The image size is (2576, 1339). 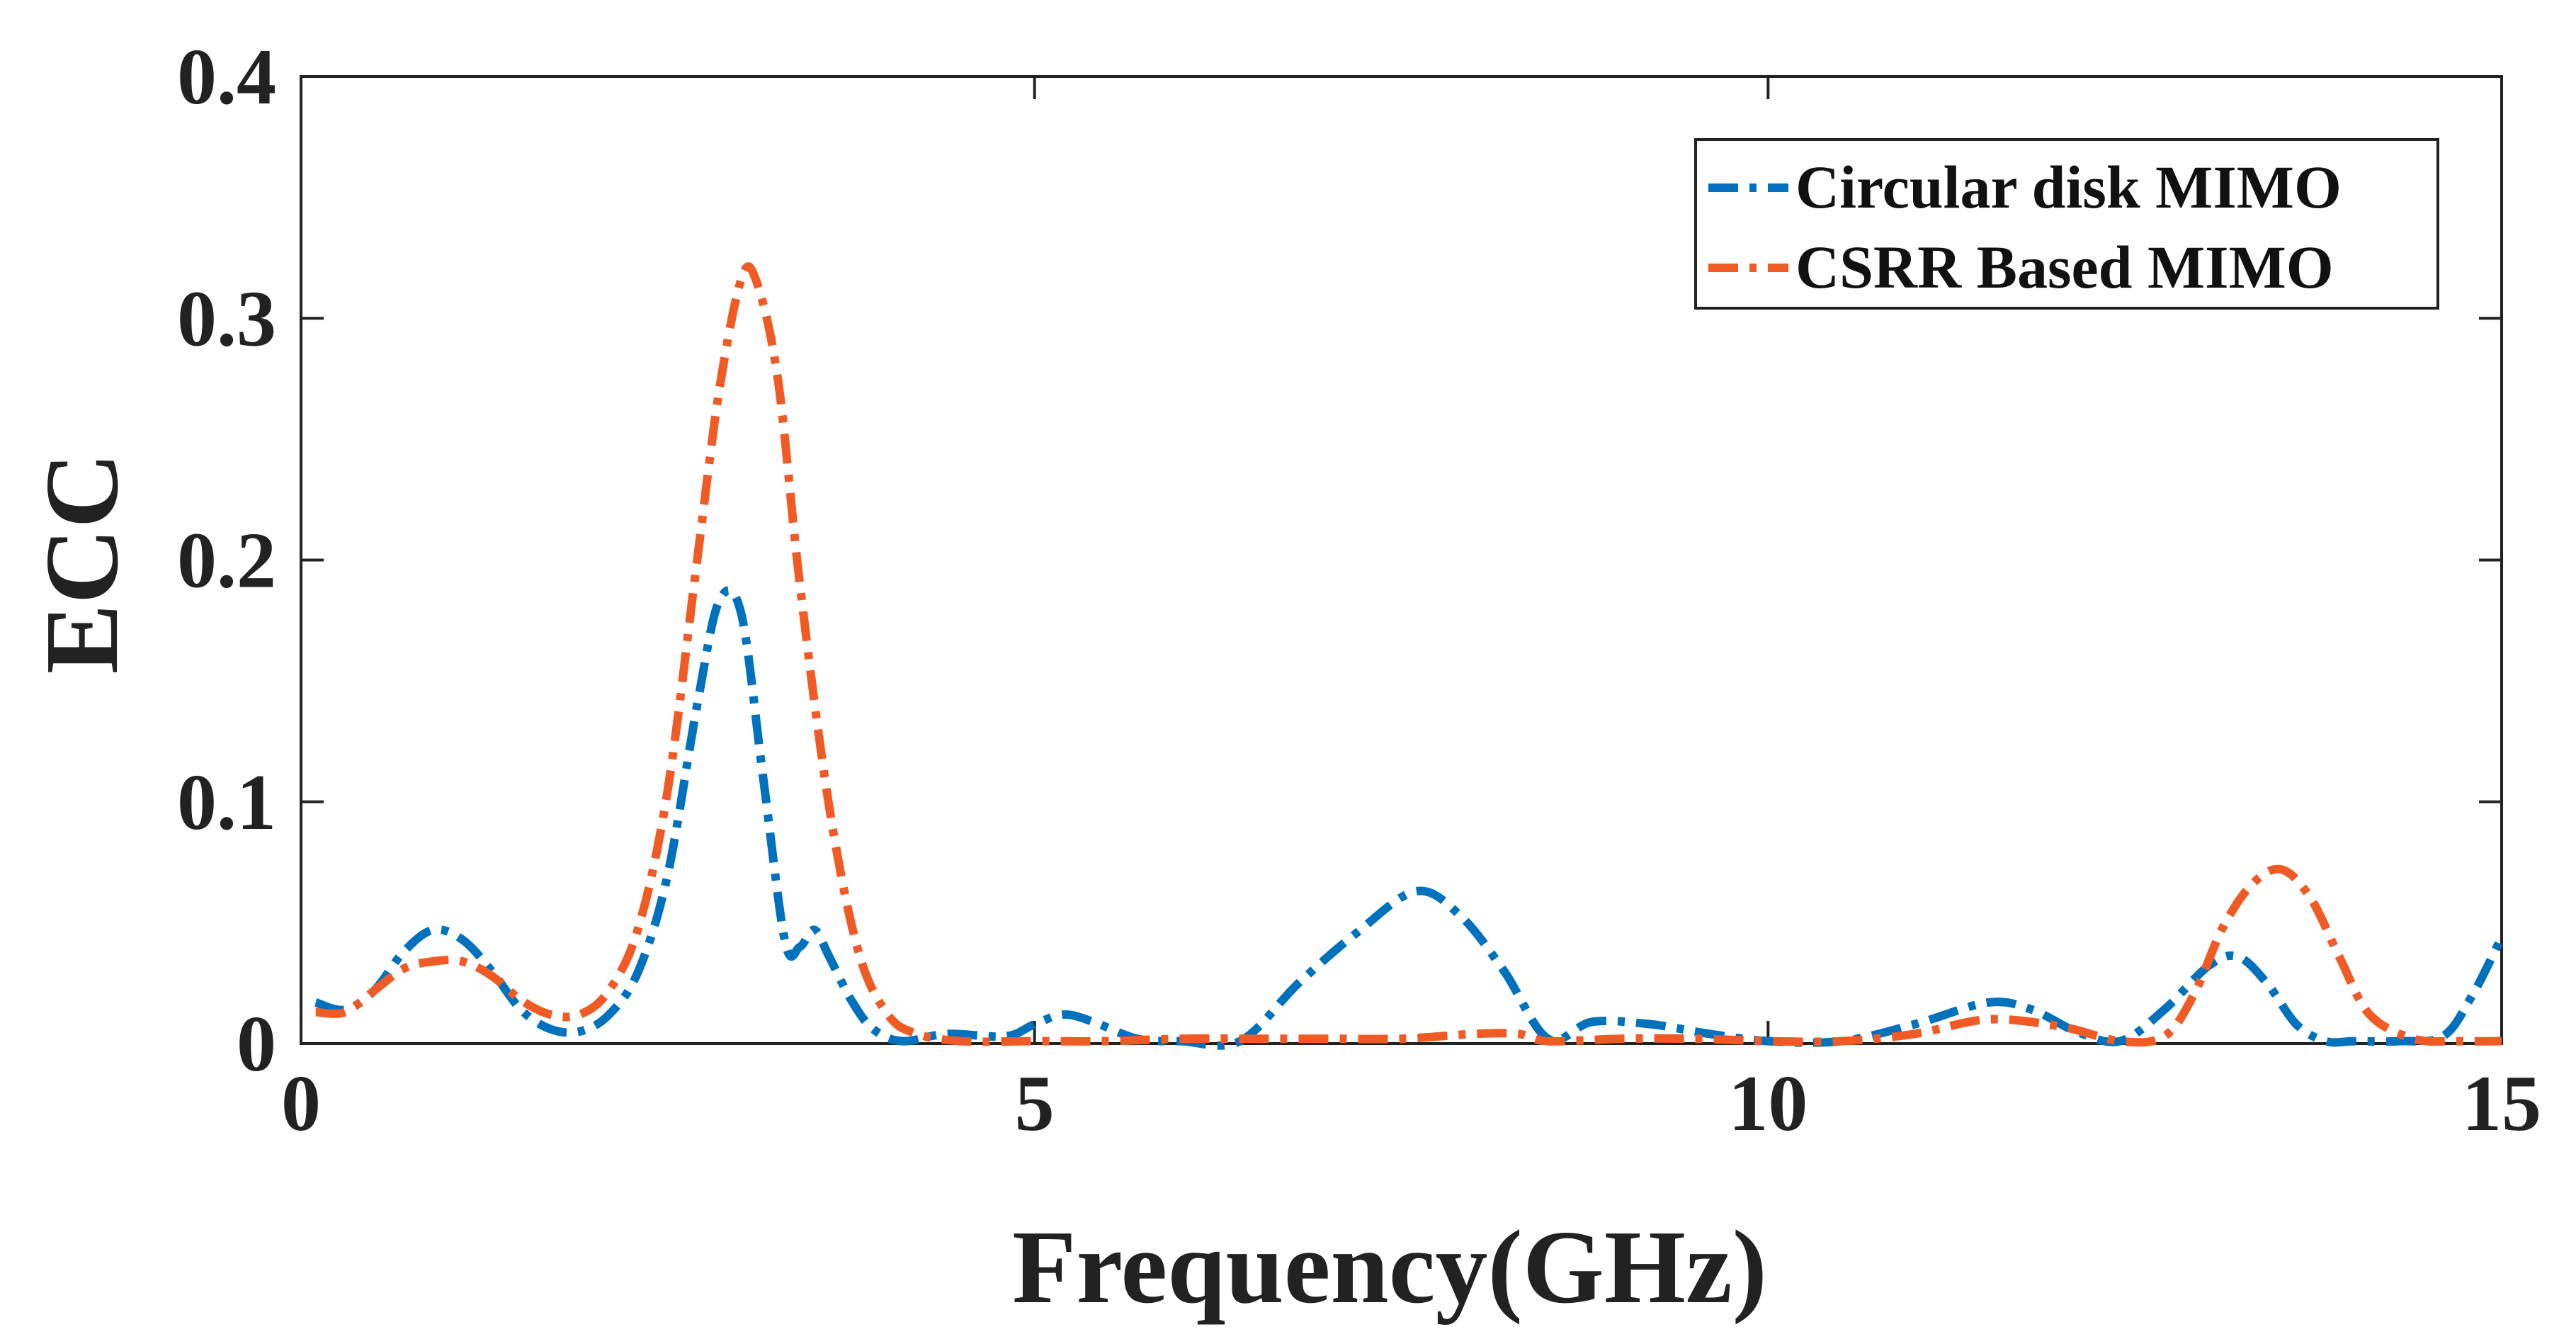 What do you see at coordinates (2068, 187) in the screenshot?
I see `legend-label-circular-disk: Circular disk MIMO` at bounding box center [2068, 187].